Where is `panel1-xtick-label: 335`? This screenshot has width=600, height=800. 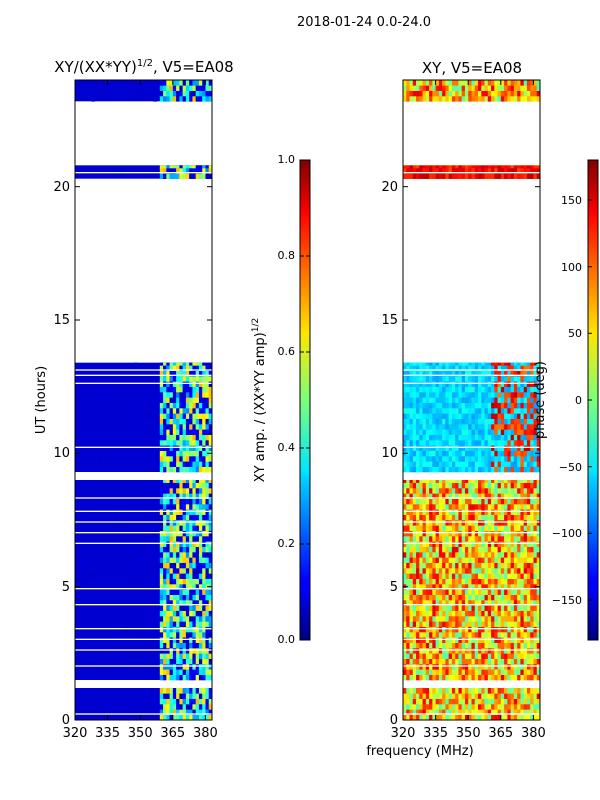
panel1-xtick-label: 335 is located at coordinates (107, 733).